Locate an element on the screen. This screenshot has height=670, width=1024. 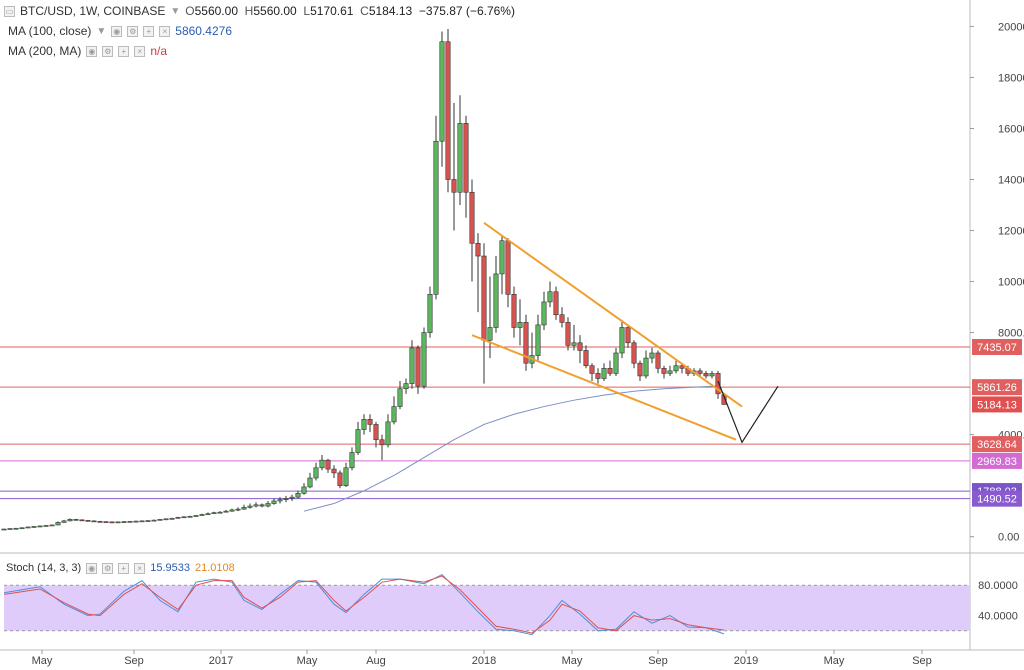
ma100-value: 5860.4276 is located at coordinates (204, 31).